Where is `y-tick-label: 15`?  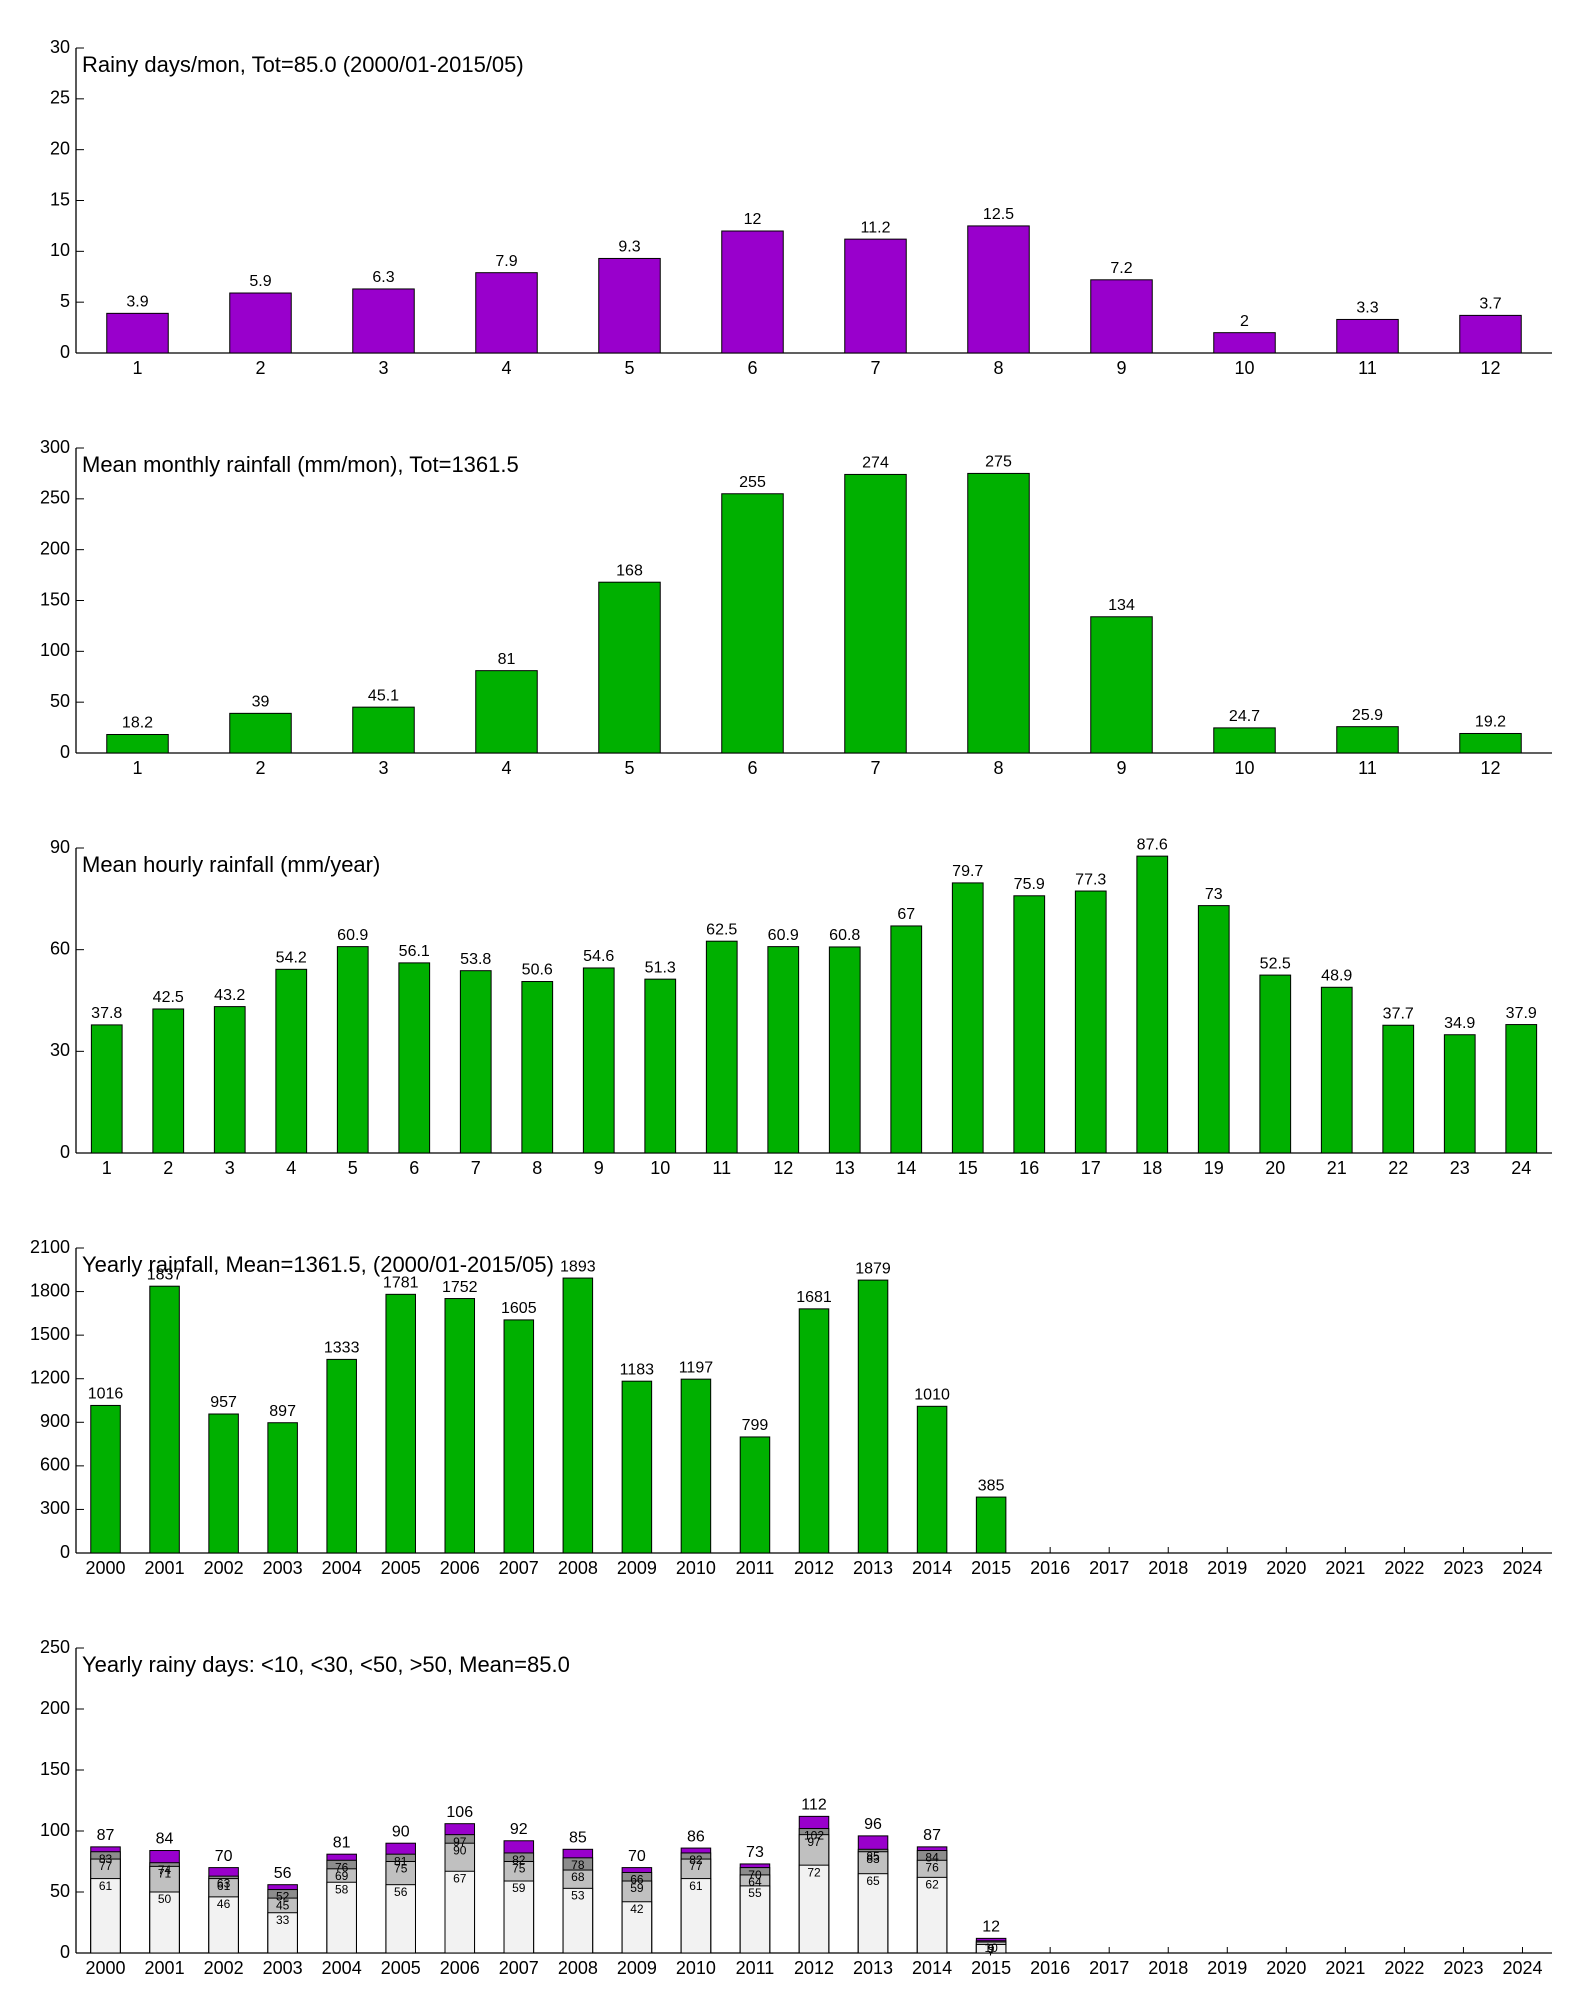
y-tick-label: 15 is located at coordinates (60, 199).